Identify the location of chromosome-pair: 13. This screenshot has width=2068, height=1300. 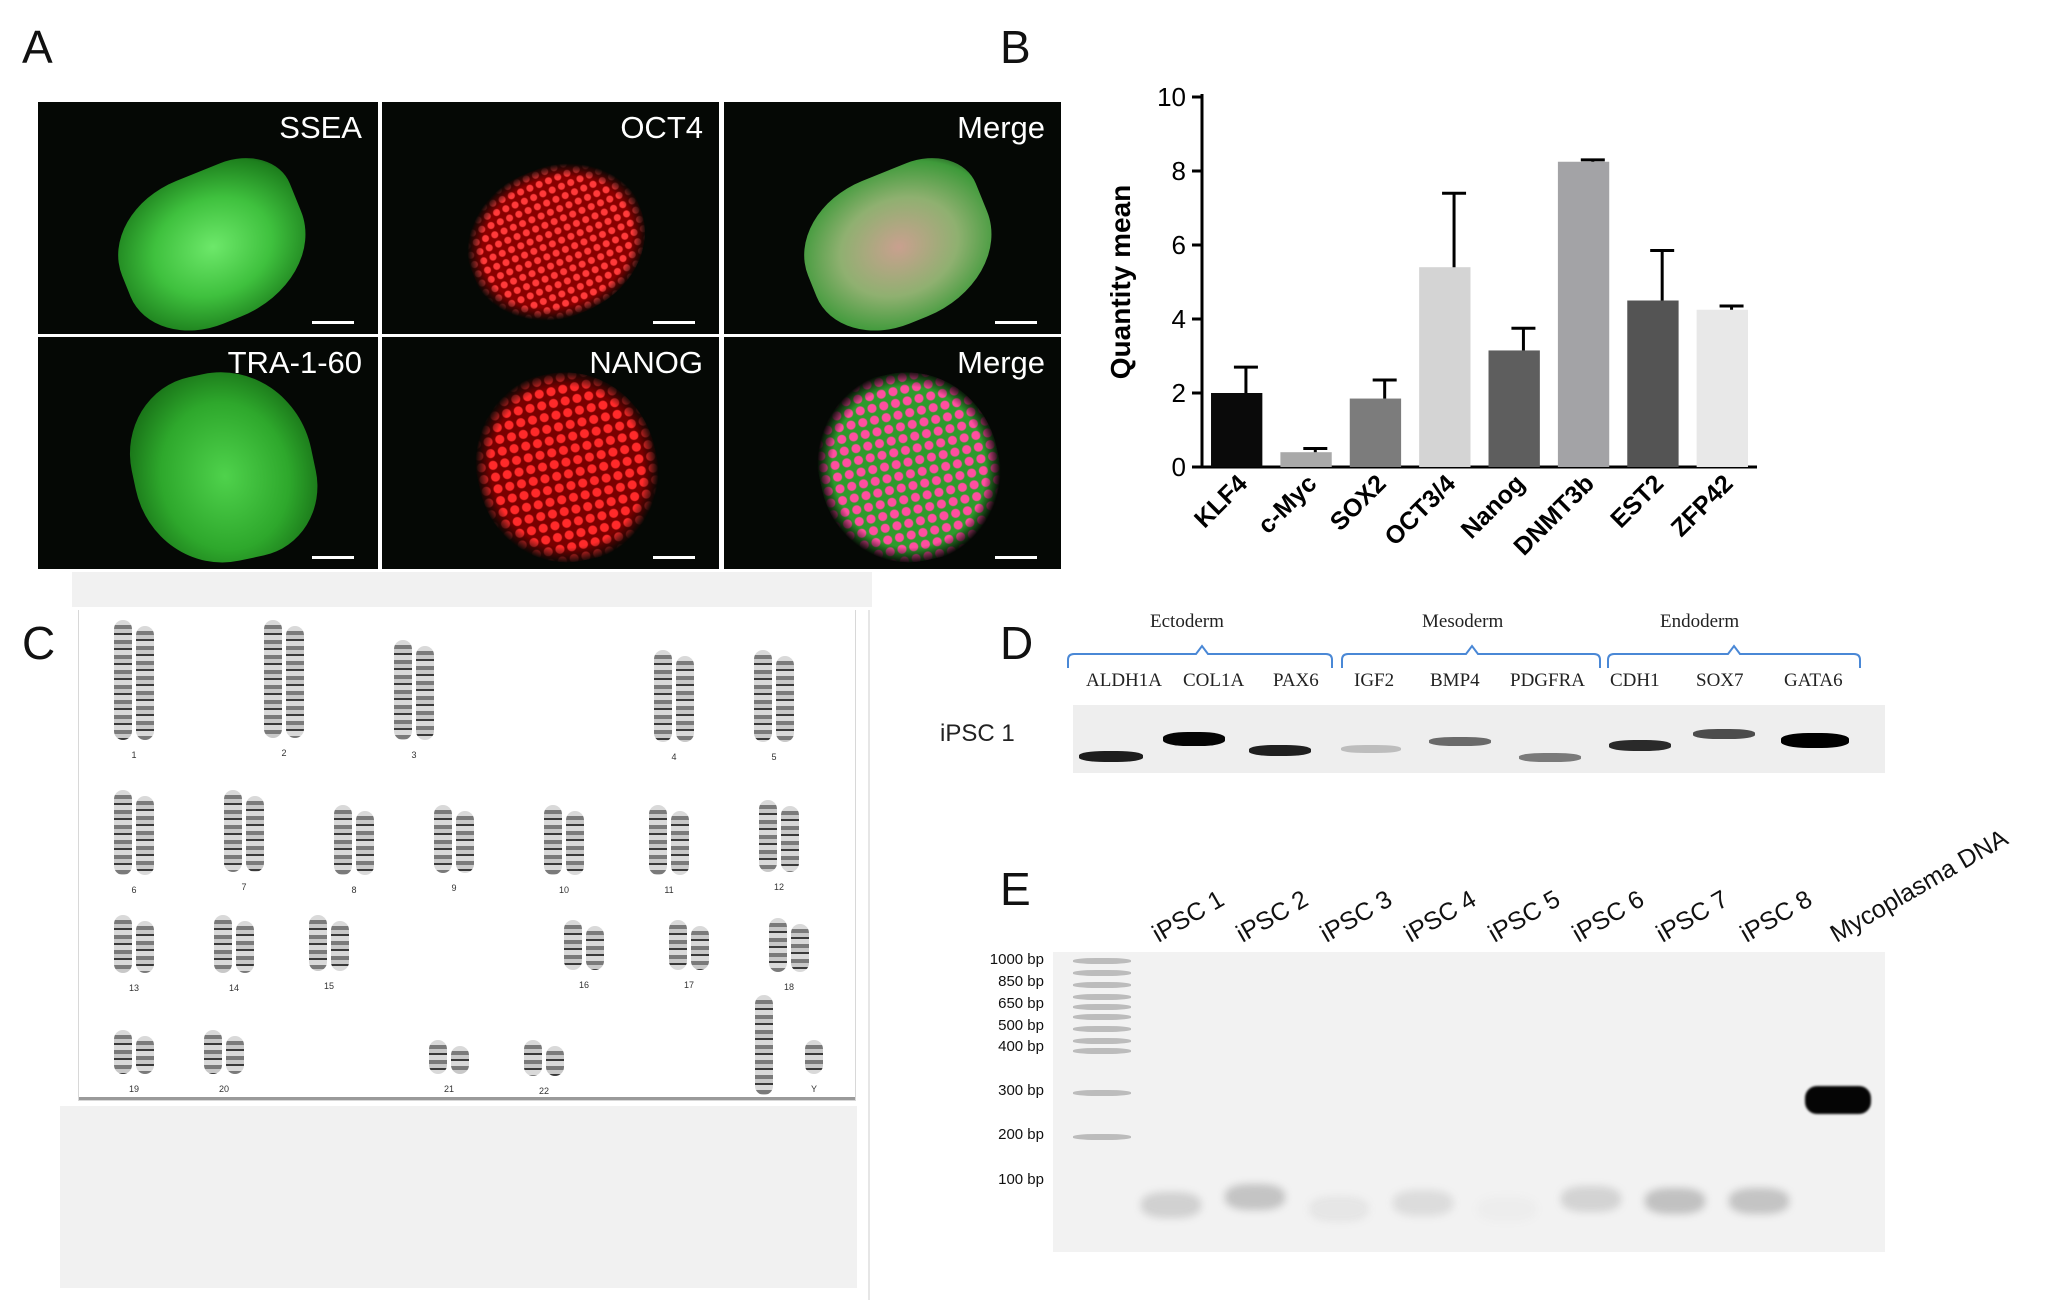
(134, 954).